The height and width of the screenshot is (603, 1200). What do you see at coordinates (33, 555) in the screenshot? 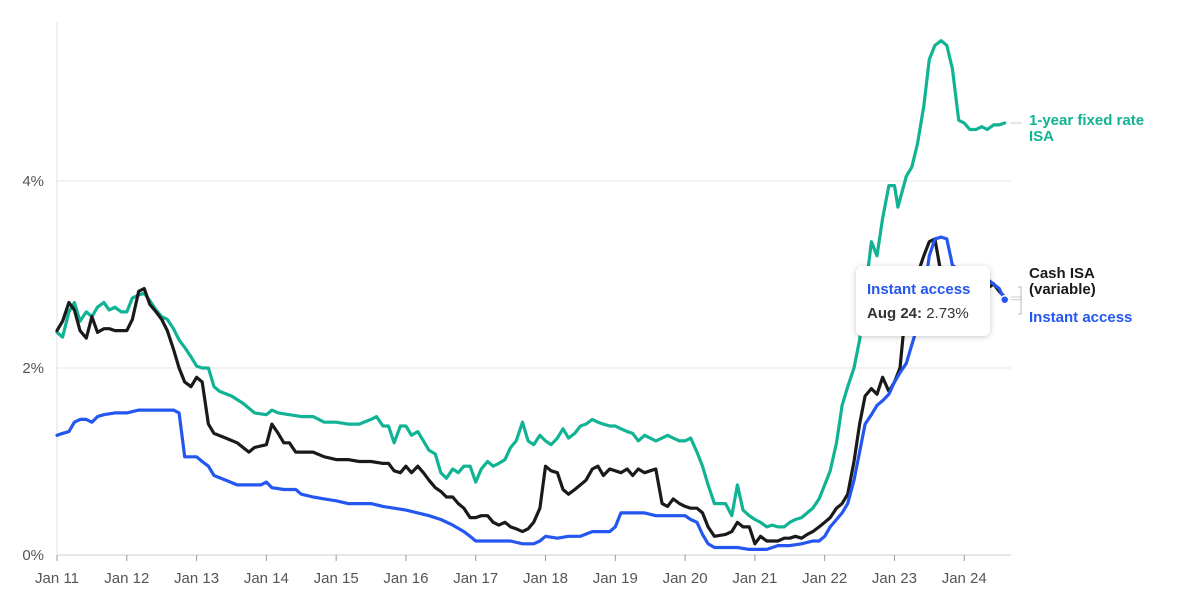
I see `y-tick-label: 0%` at bounding box center [33, 555].